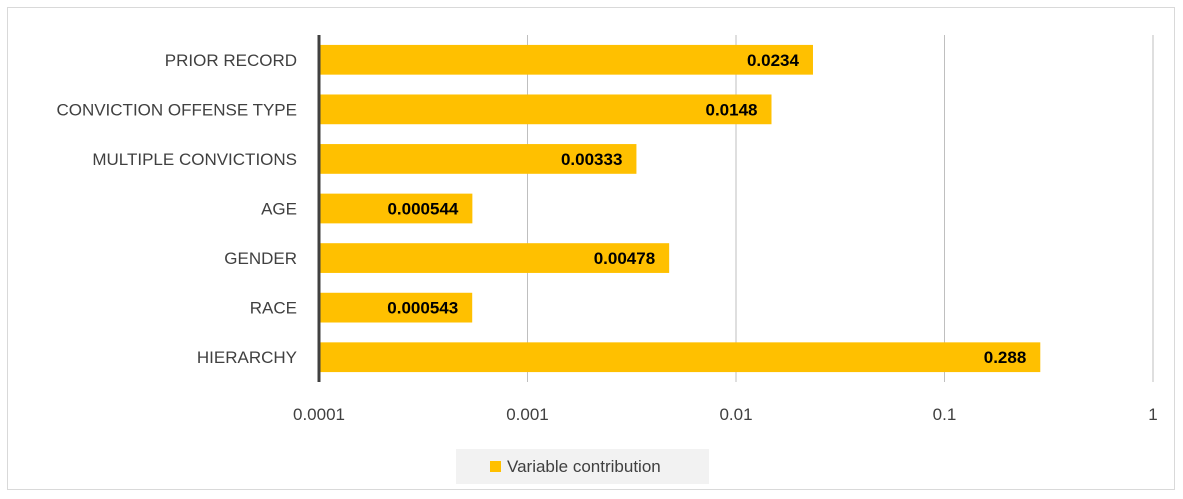  Describe the element at coordinates (527, 414) in the screenshot. I see `x-tick-label: 0.001` at that location.